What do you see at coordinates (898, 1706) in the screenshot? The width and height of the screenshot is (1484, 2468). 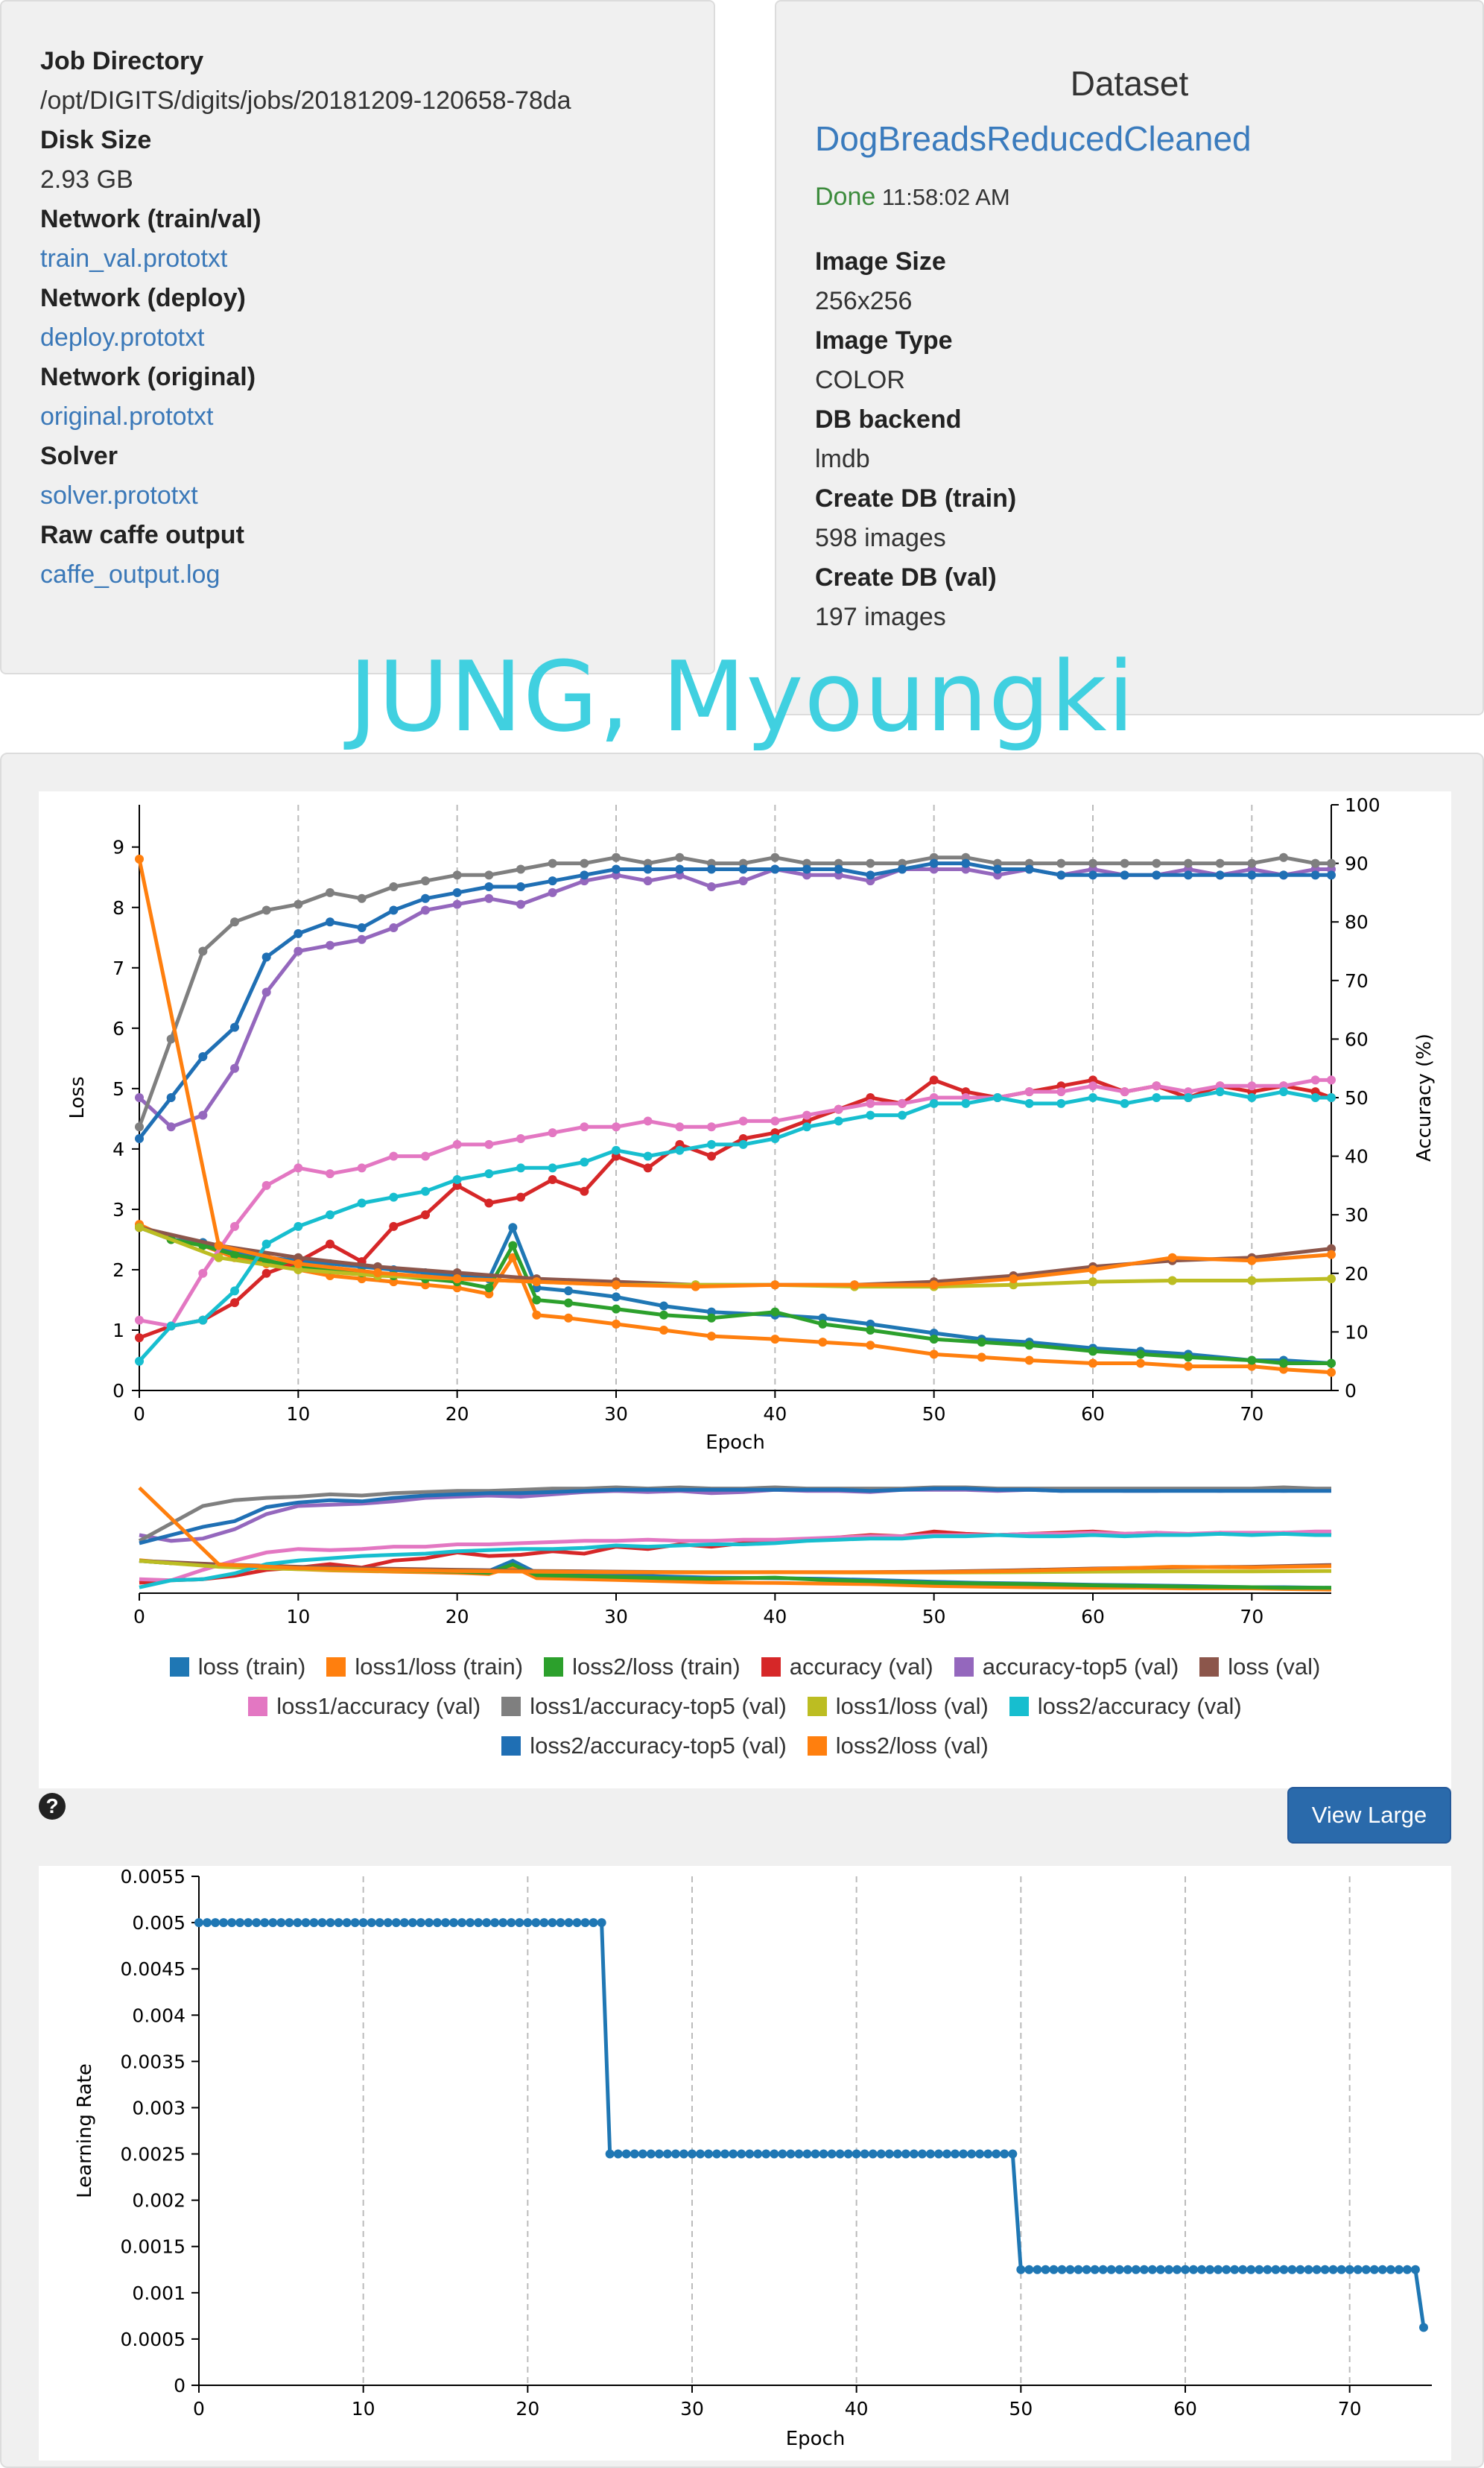 I see `legend-item-loss1-loss-val: loss1/loss (val)` at bounding box center [898, 1706].